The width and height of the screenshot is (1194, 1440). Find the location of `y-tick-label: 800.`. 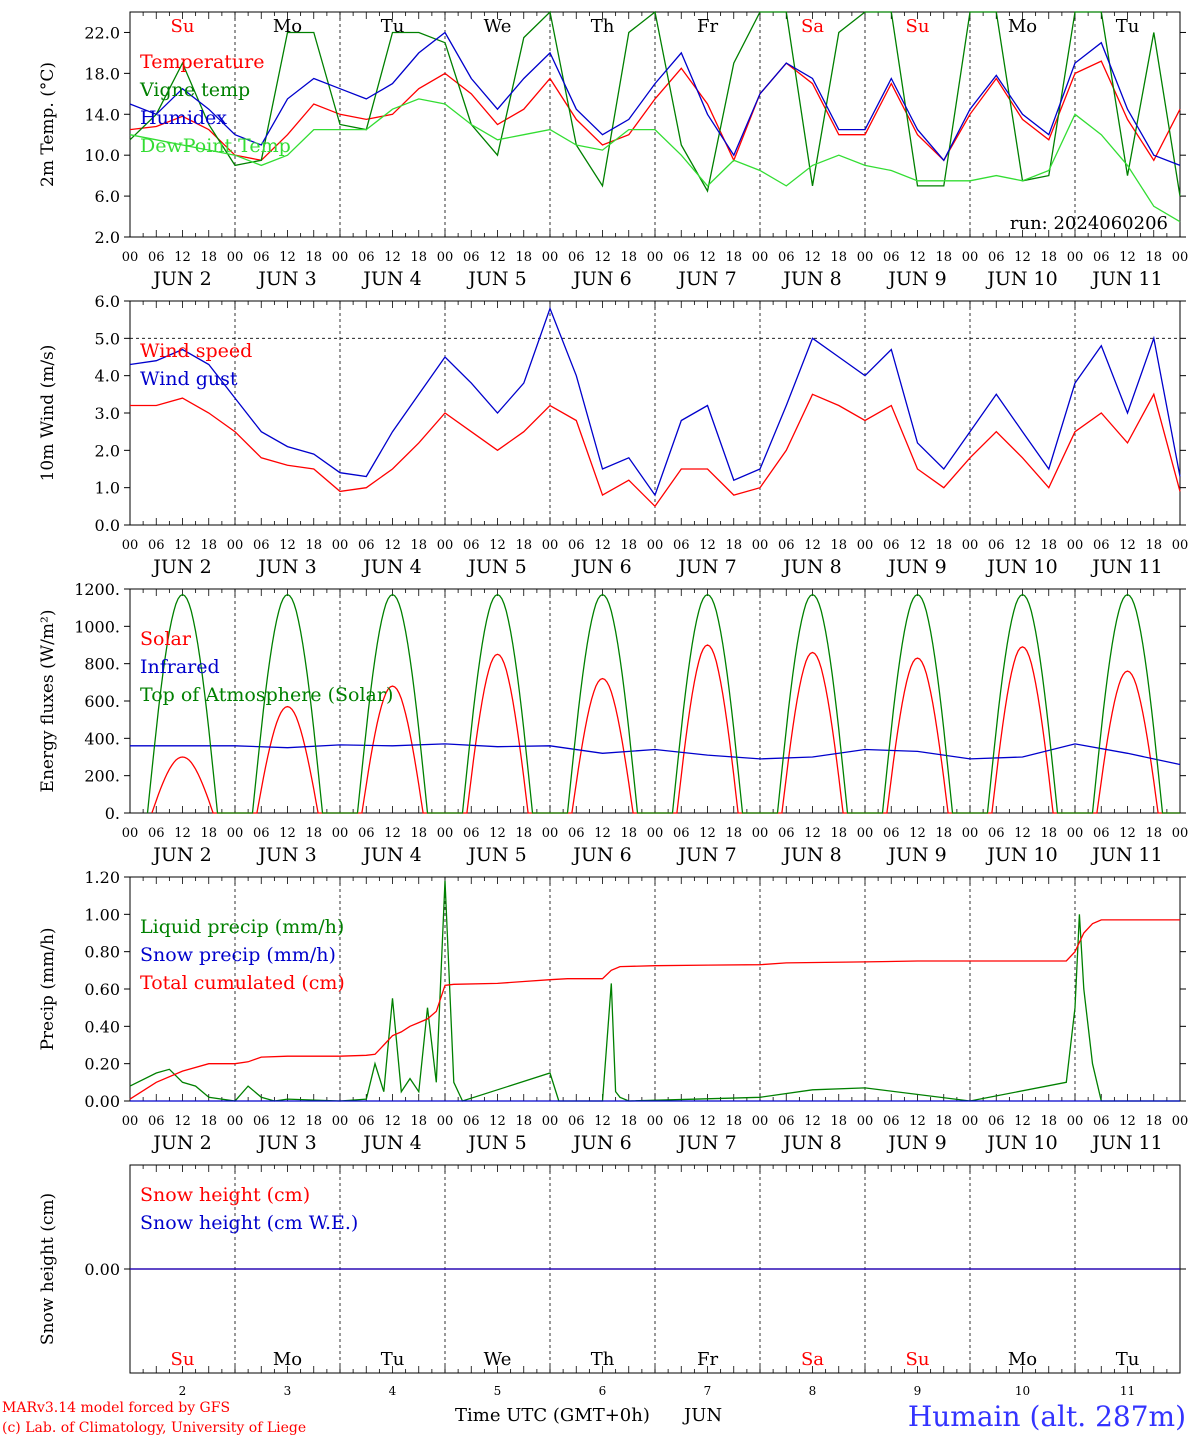

y-tick-label: 800. is located at coordinates (102, 664).